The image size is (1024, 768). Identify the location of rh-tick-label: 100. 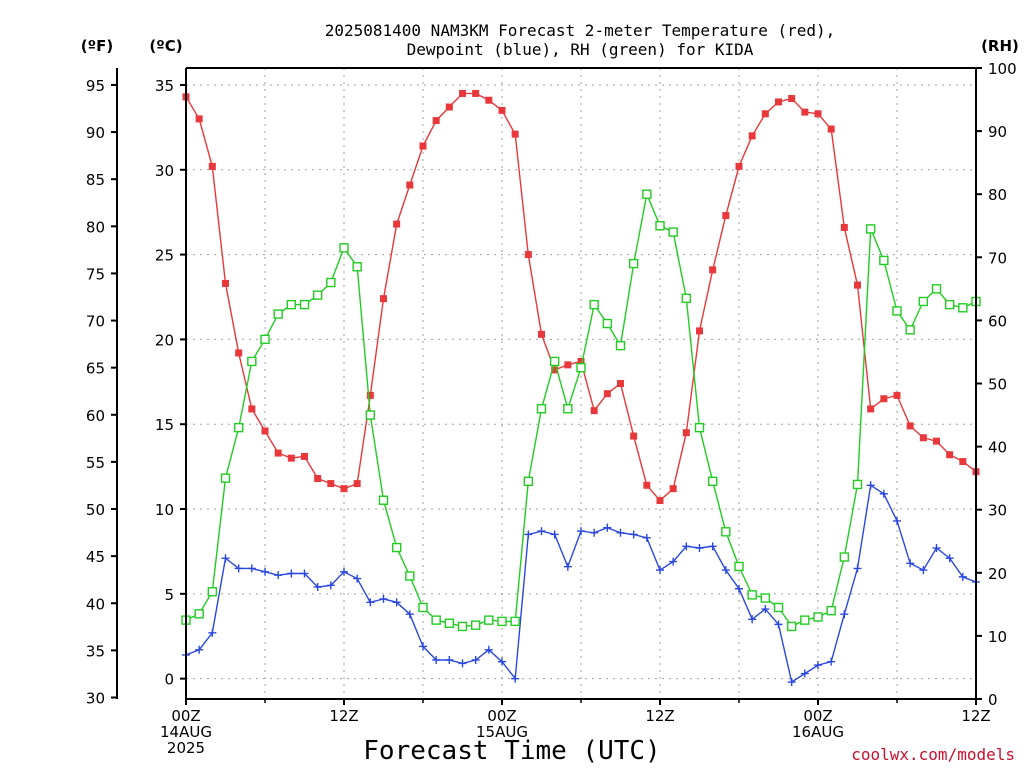
(1002, 69).